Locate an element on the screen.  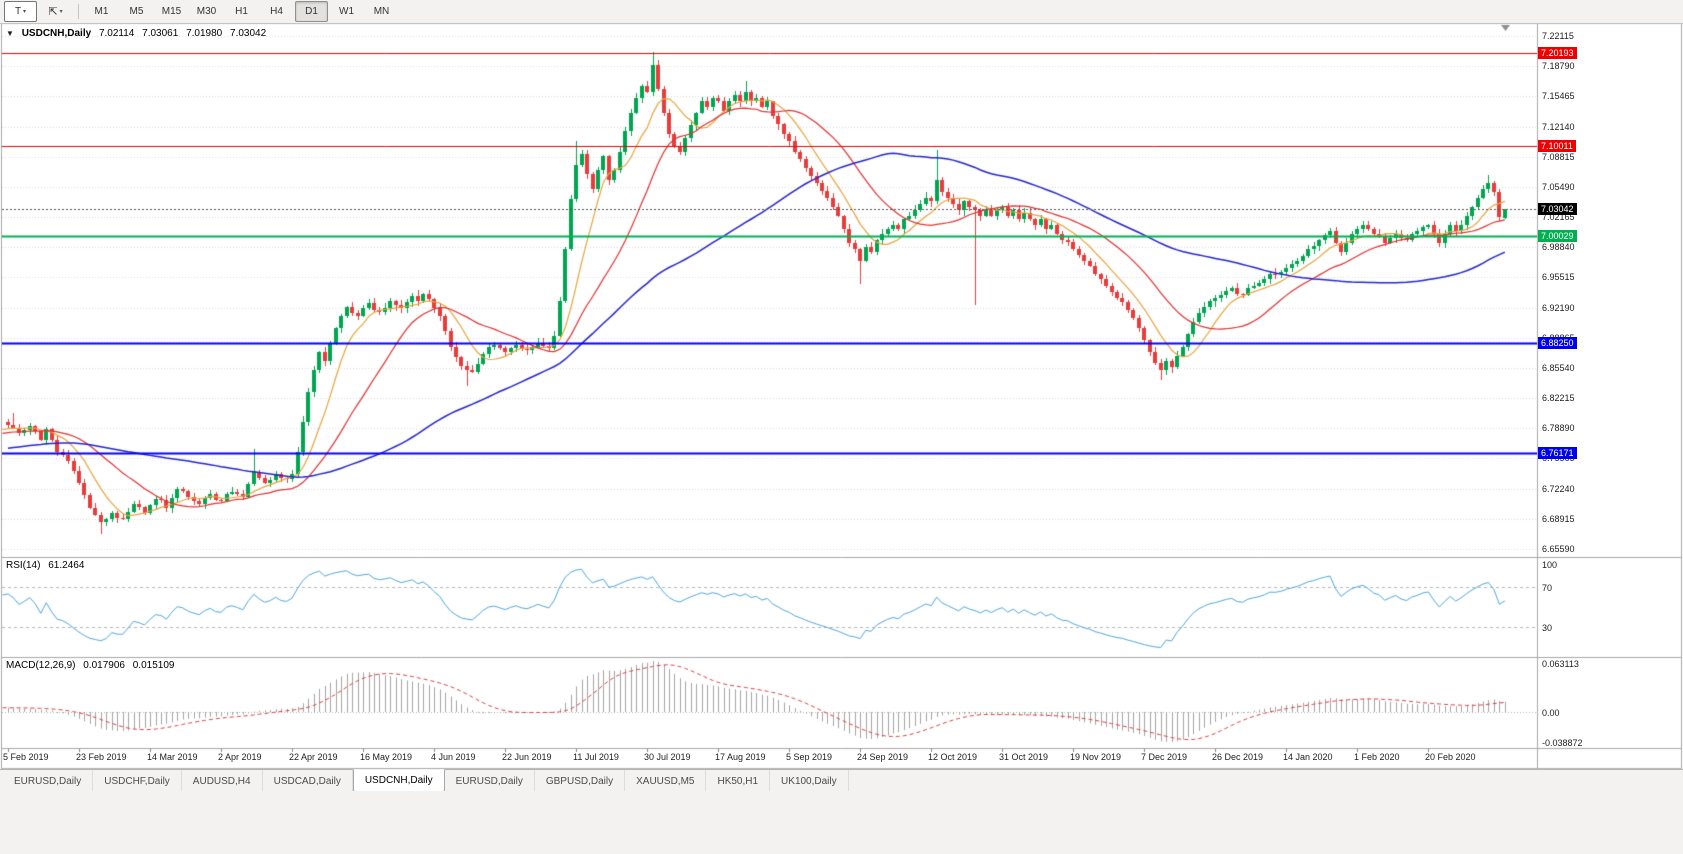
chart-tab-AUDUSD-H4: AUDUSD,H4 is located at coordinates (222, 781).